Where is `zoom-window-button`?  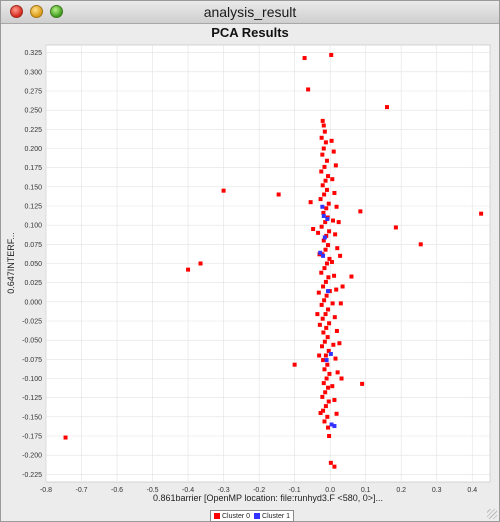 zoom-window-button is located at coordinates (56, 11).